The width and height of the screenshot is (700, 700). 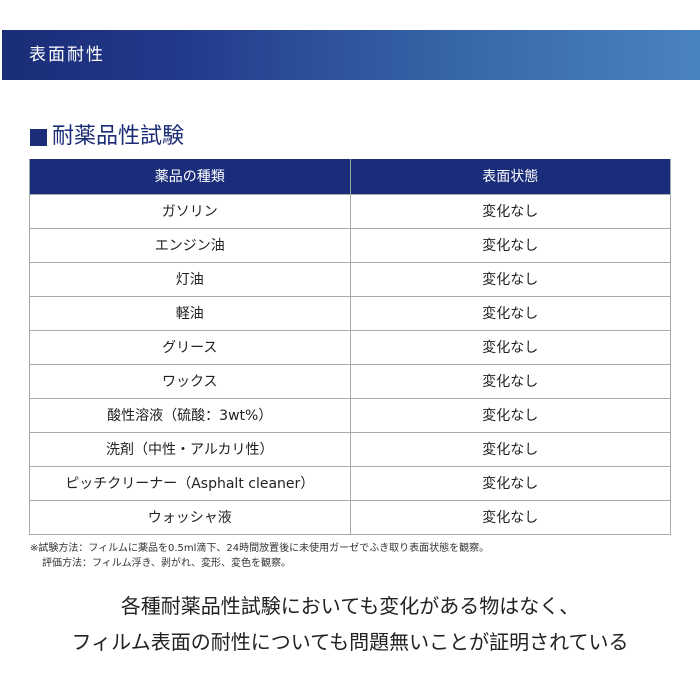 What do you see at coordinates (190, 313) in the screenshot?
I see `chemical-cell: 軽油` at bounding box center [190, 313].